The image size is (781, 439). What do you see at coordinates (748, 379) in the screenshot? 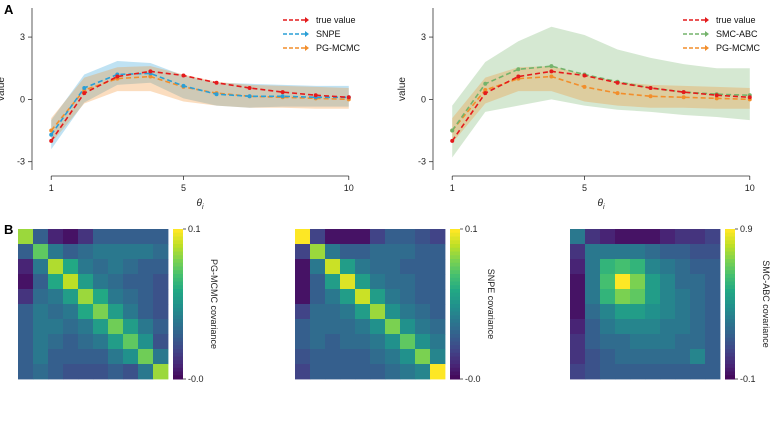
I see `colorbar-tick-label: -0.1` at bounding box center [748, 379].